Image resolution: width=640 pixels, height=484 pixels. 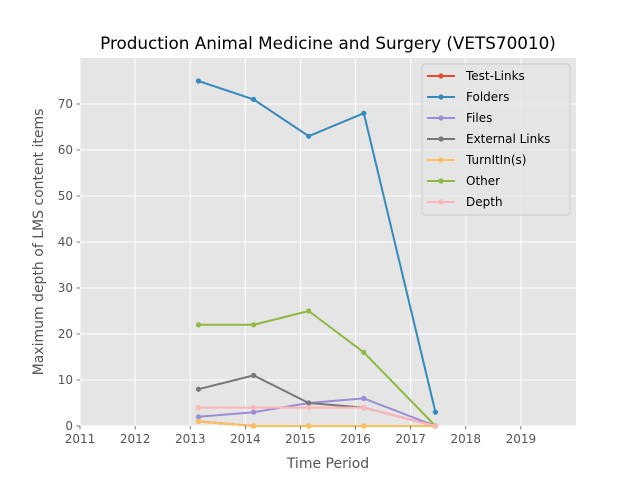 I want to click on y-tick-label: 30, so click(x=65, y=288).